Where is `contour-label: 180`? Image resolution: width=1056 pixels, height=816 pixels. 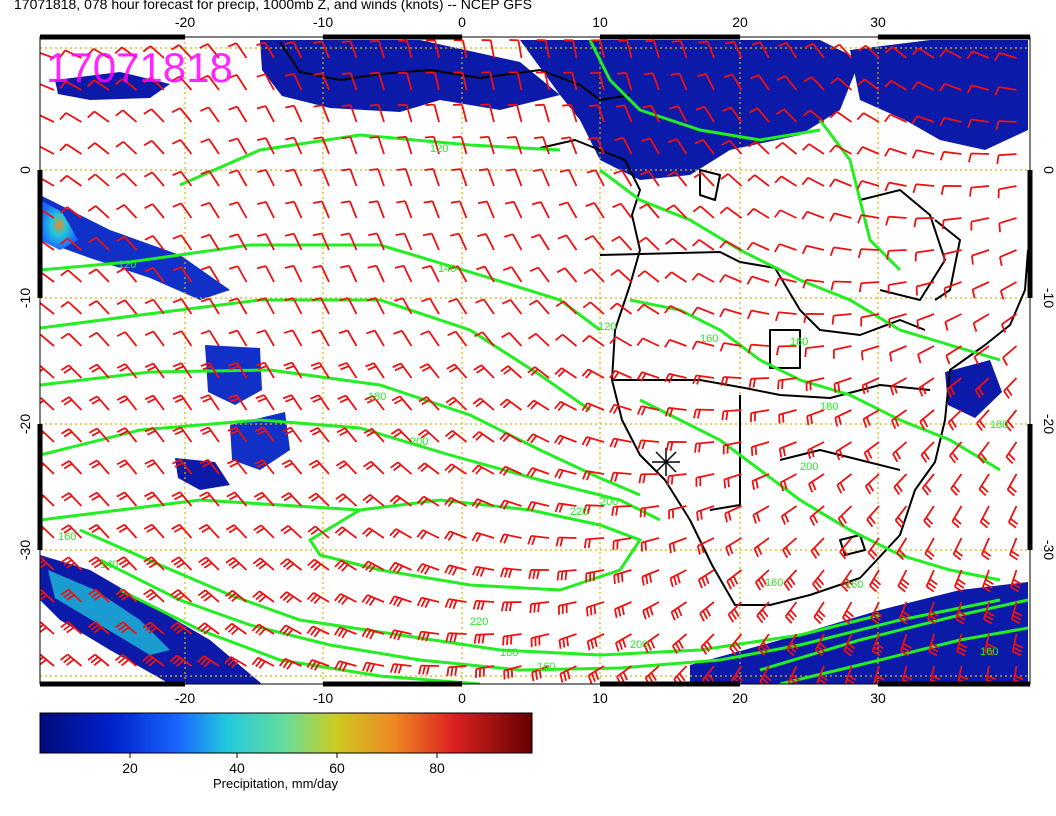 contour-label: 180 is located at coordinates (999, 425).